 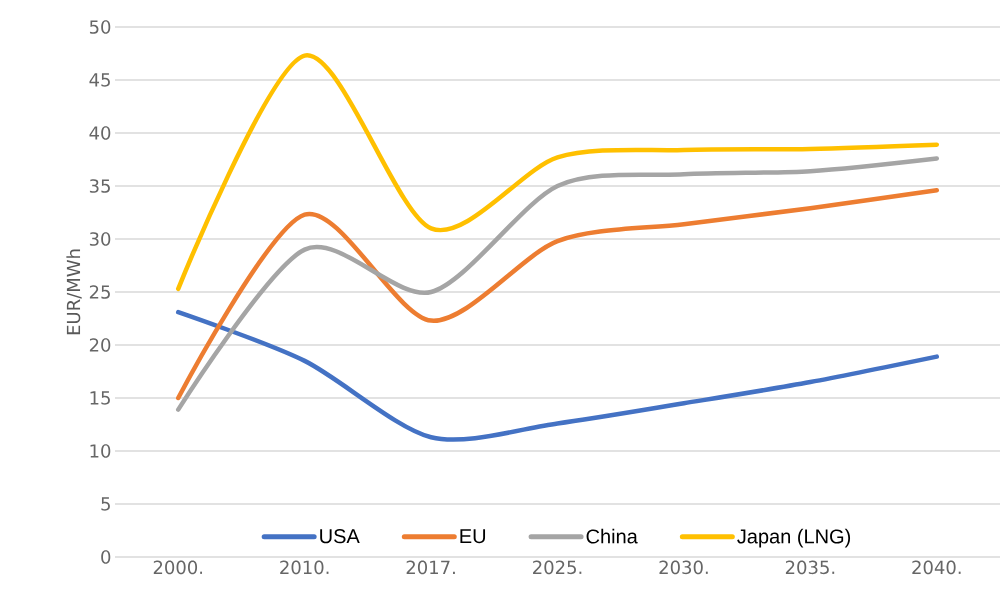 I want to click on y-tick-label: 45, so click(x=99, y=80).